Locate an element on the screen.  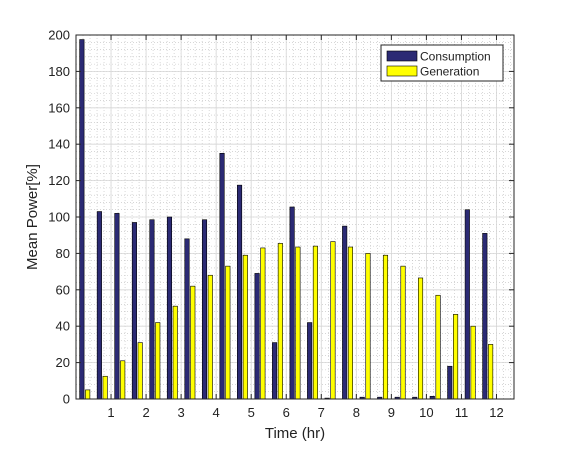
x-tick-label: 11 is located at coordinates (462, 412).